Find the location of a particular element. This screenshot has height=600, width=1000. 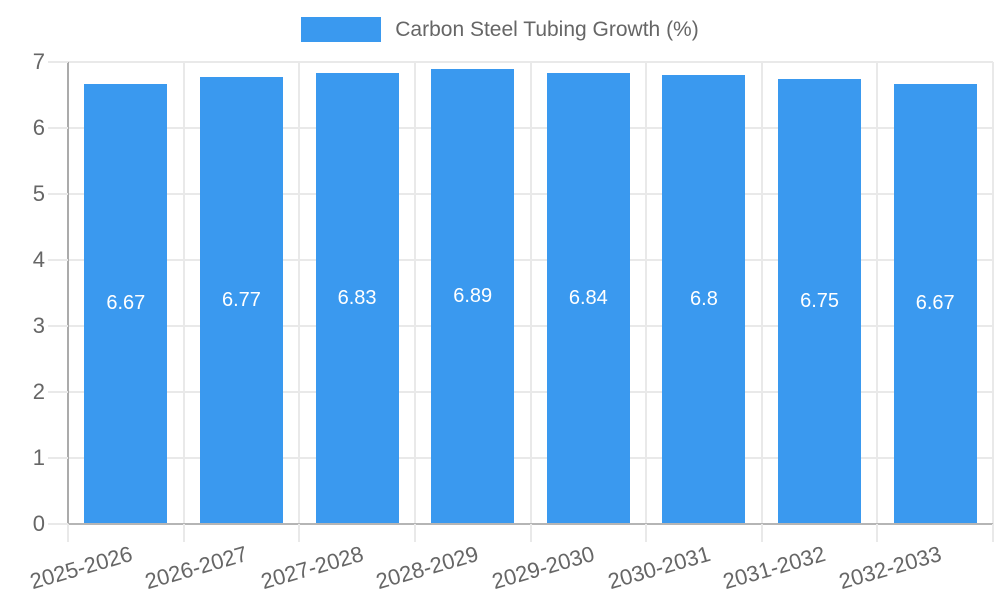

bar-value-label: 6.77 is located at coordinates (241, 300).